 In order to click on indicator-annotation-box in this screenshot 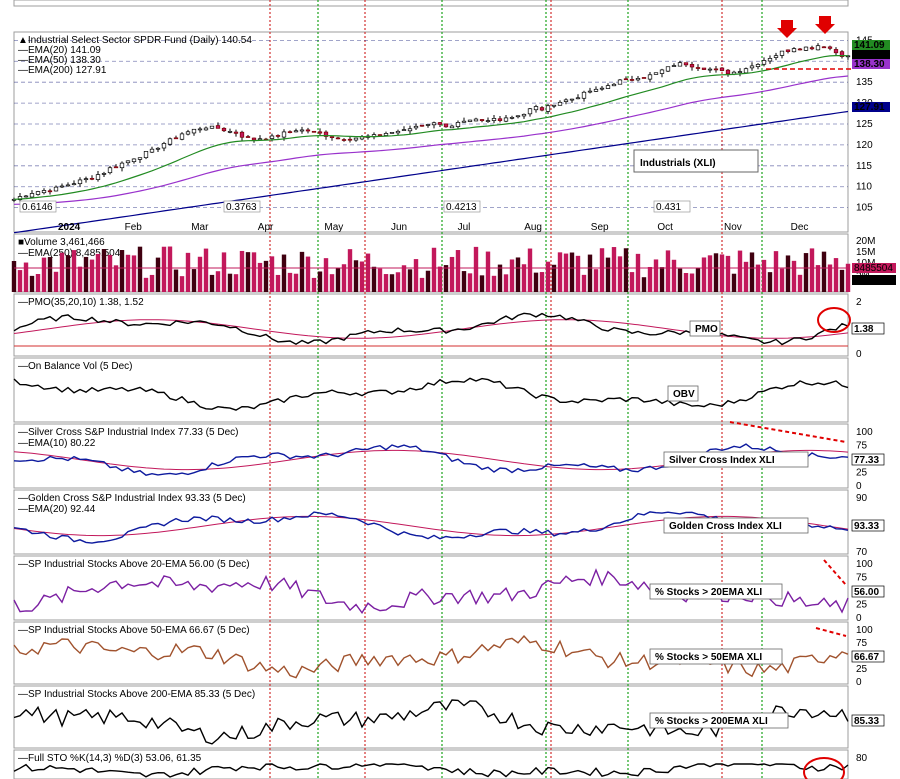, I will do `click(736, 459)`.